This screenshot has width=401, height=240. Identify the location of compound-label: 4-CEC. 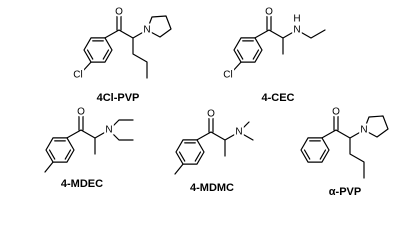
(277, 98).